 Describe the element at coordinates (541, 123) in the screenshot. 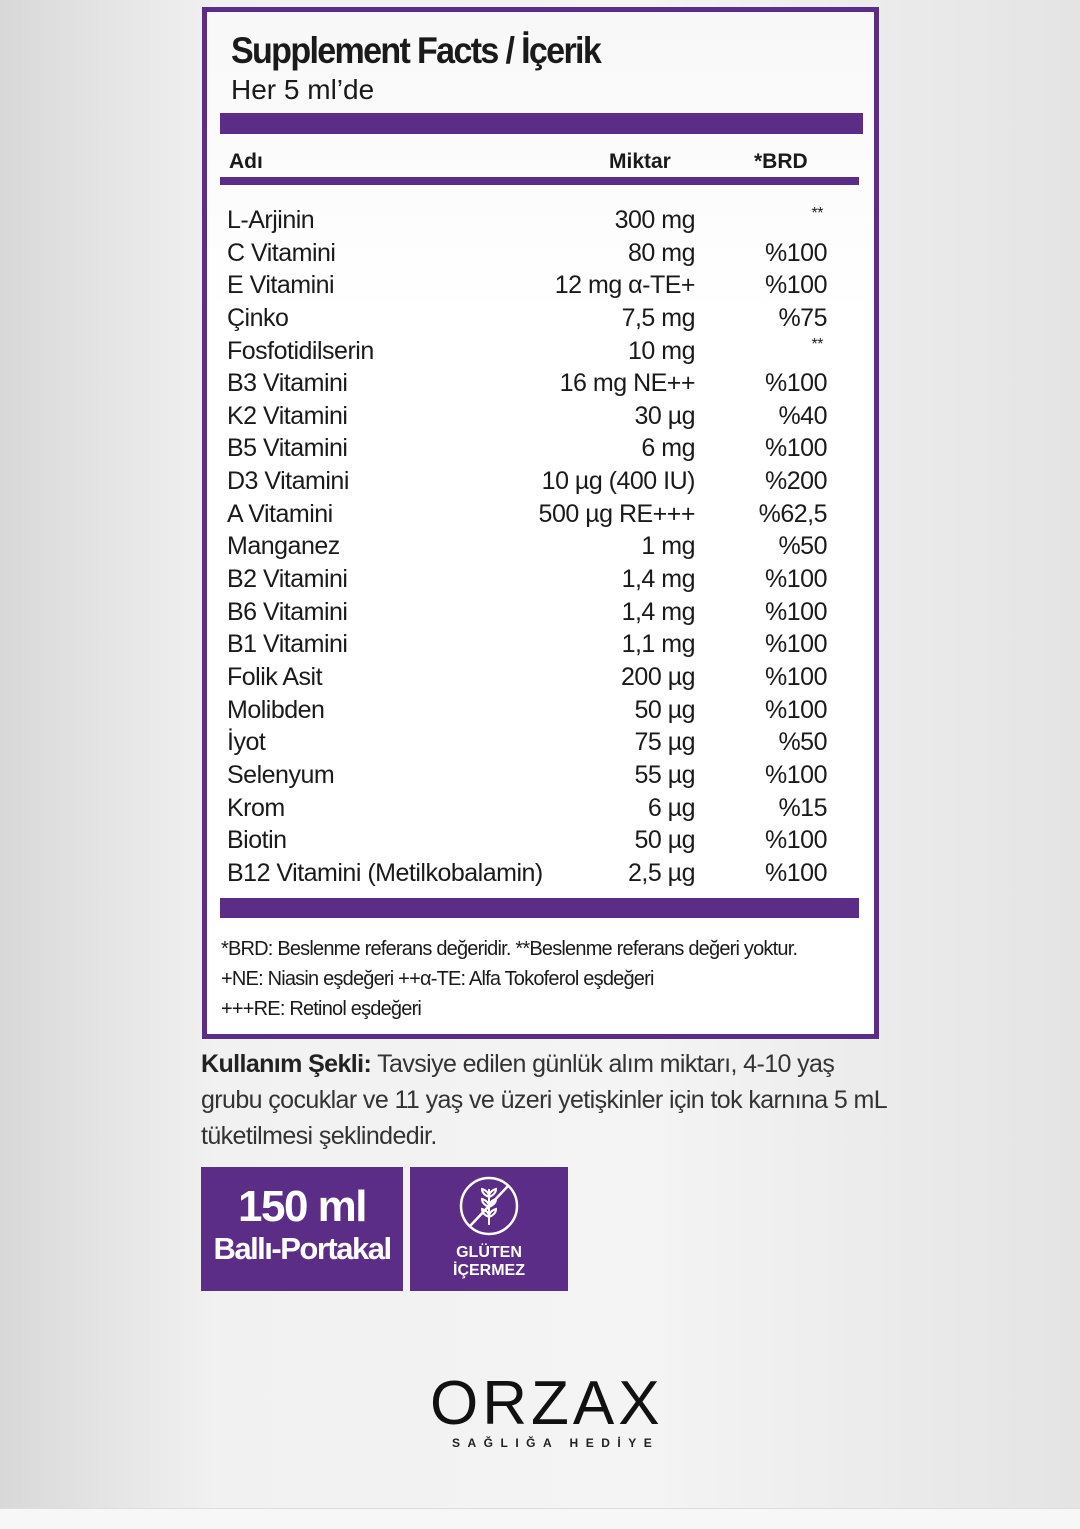

I see `divider-thick` at that location.